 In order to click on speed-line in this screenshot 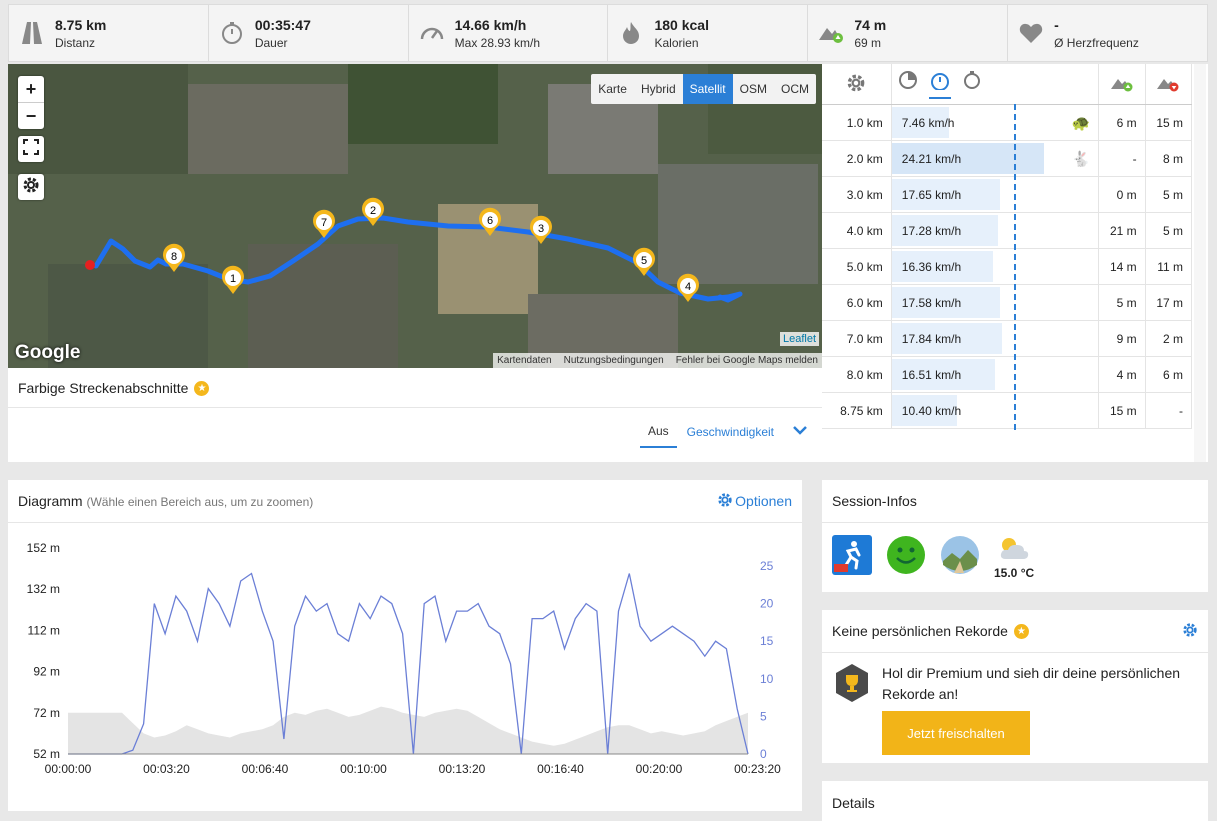, I will do `click(408, 663)`.